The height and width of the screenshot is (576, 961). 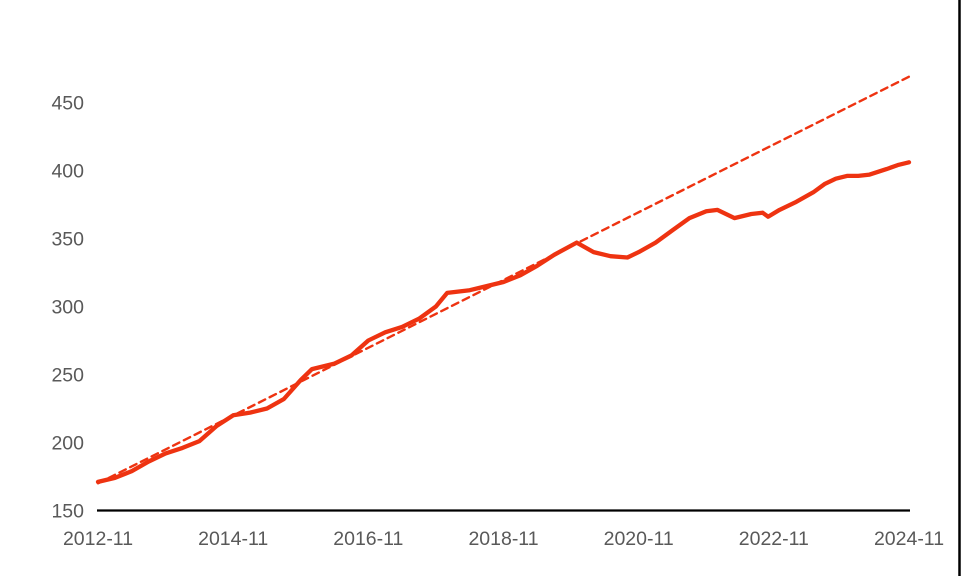 What do you see at coordinates (368, 539) in the screenshot?
I see `x-axis-tick-label: 2016-11` at bounding box center [368, 539].